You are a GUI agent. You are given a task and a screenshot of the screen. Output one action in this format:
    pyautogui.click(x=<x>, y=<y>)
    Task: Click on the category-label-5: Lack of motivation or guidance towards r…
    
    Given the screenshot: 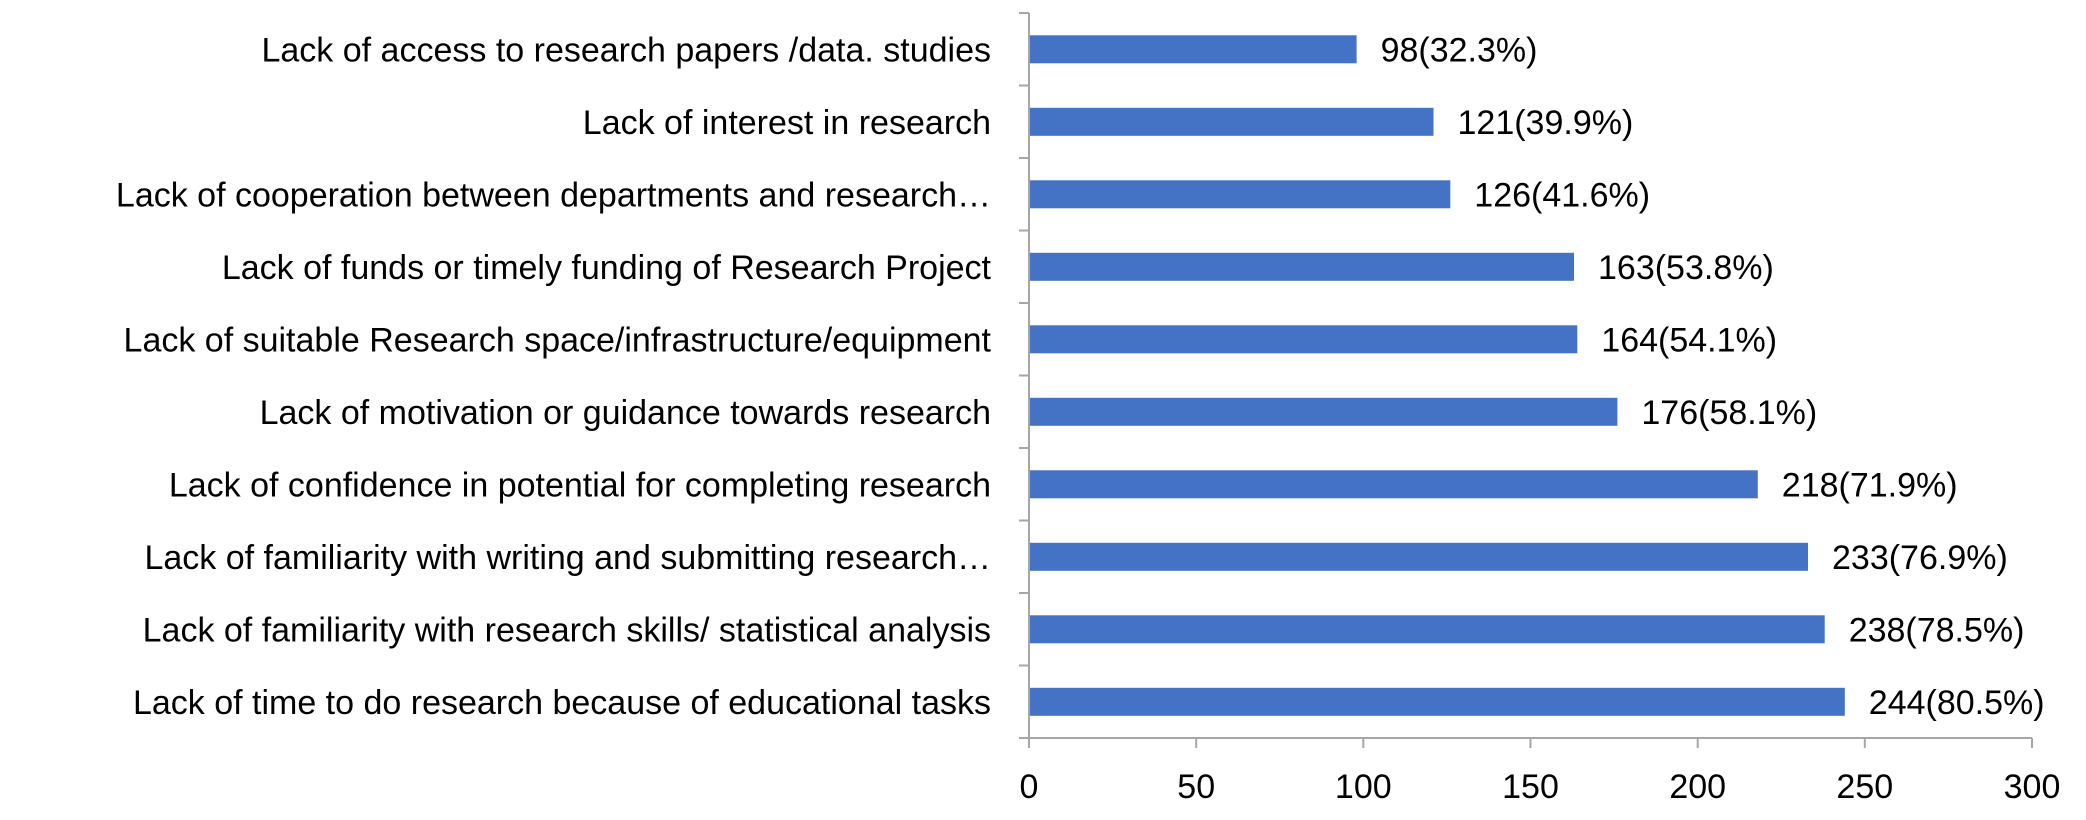 What is the action you would take?
    pyautogui.click(x=625, y=413)
    